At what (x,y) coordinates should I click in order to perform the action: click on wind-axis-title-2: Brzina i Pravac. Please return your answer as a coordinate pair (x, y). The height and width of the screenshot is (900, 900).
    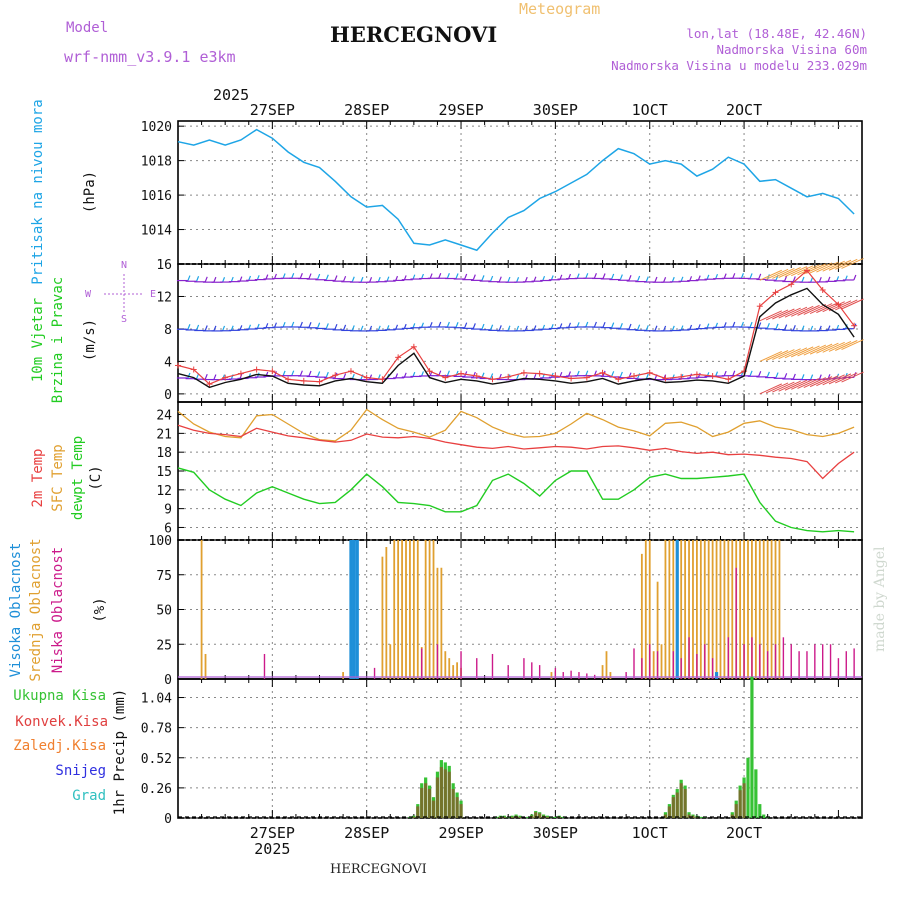
    Looking at the image, I should click on (58, 340).